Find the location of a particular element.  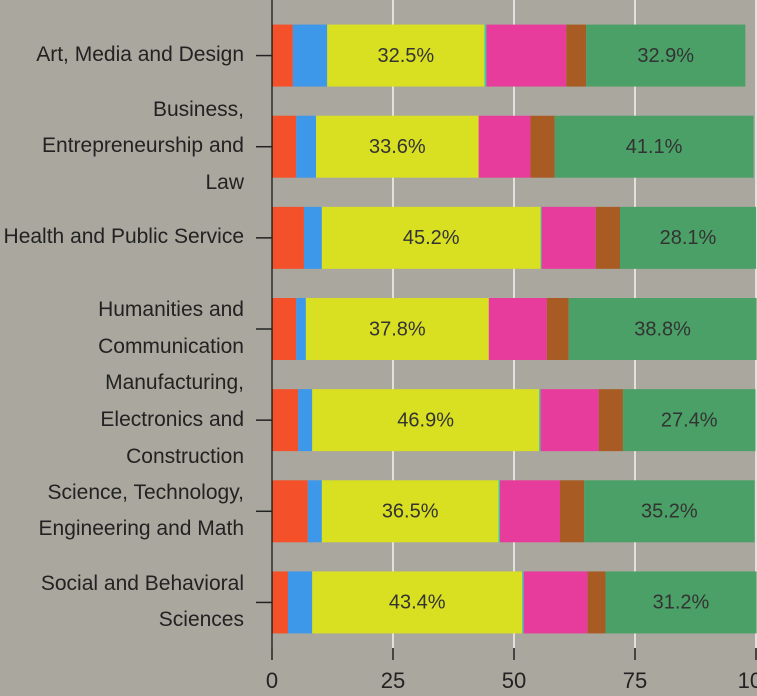

y-label-box: Health and Public Service is located at coordinates (123, 237).